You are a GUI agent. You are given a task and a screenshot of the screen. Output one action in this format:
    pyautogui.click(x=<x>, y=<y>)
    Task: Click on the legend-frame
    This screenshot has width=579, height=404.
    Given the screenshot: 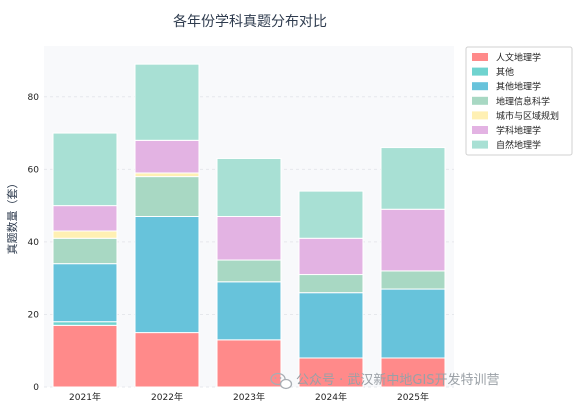 What is the action you would take?
    pyautogui.click(x=519, y=101)
    